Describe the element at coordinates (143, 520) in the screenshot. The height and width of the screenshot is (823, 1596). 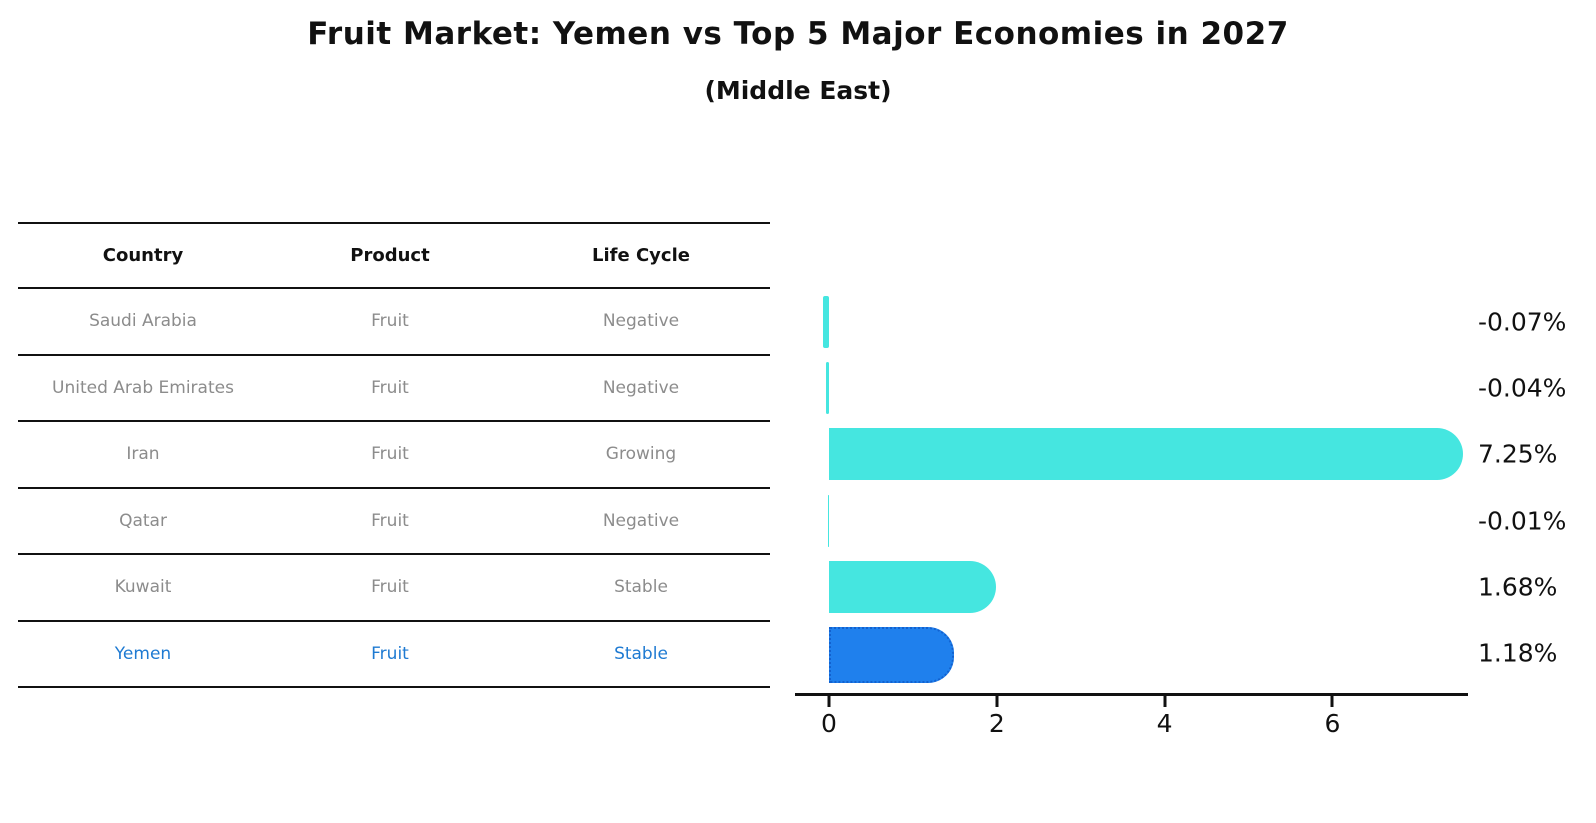
I see `table-cell-country: Qatar` at that location.